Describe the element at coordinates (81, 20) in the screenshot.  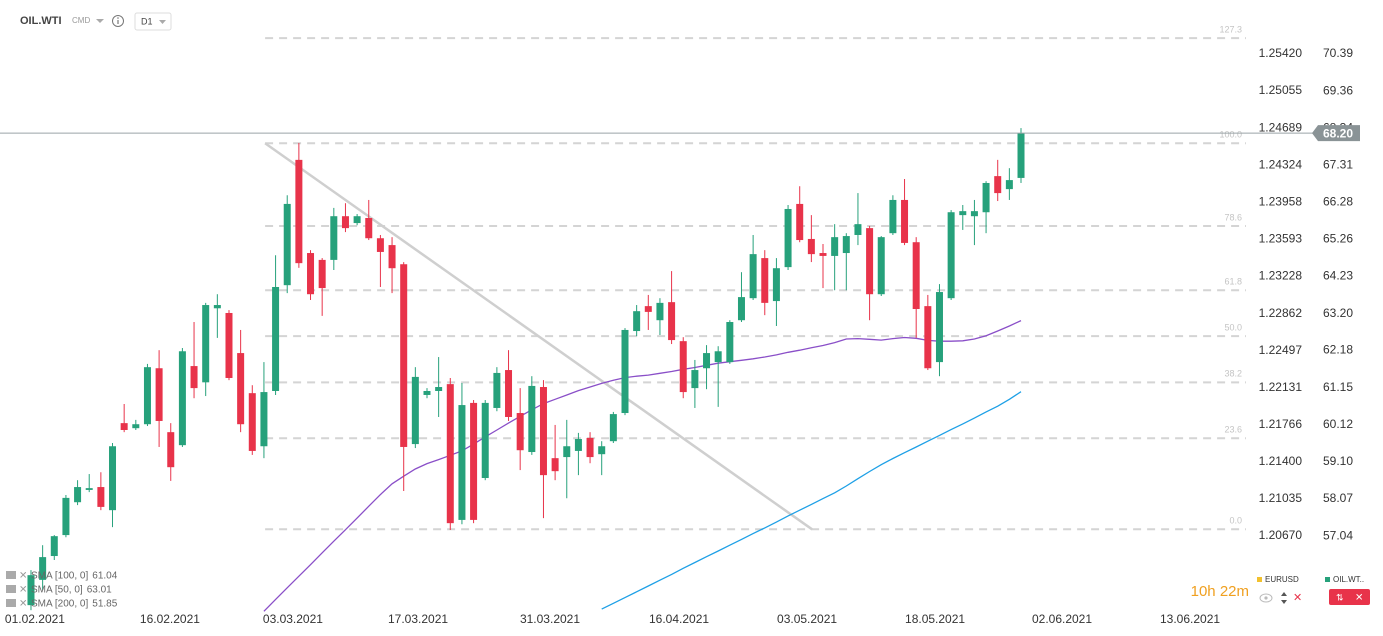
I see `market: CMD` at that location.